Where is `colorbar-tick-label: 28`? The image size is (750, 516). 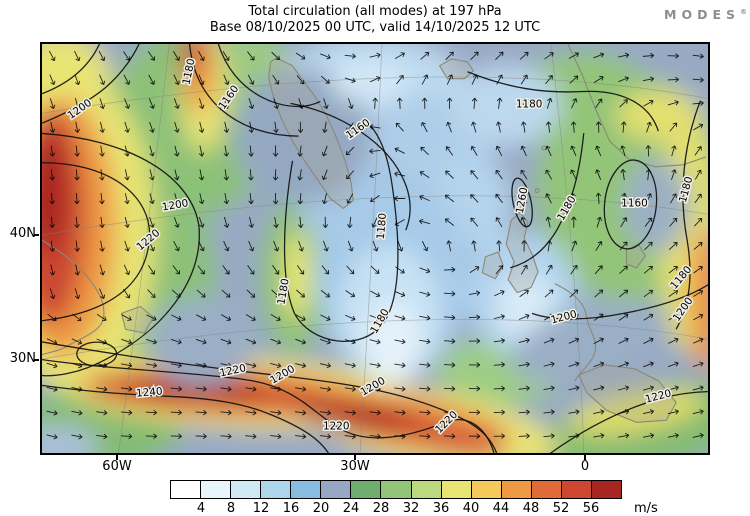 colorbar-tick-label: 28 is located at coordinates (381, 508).